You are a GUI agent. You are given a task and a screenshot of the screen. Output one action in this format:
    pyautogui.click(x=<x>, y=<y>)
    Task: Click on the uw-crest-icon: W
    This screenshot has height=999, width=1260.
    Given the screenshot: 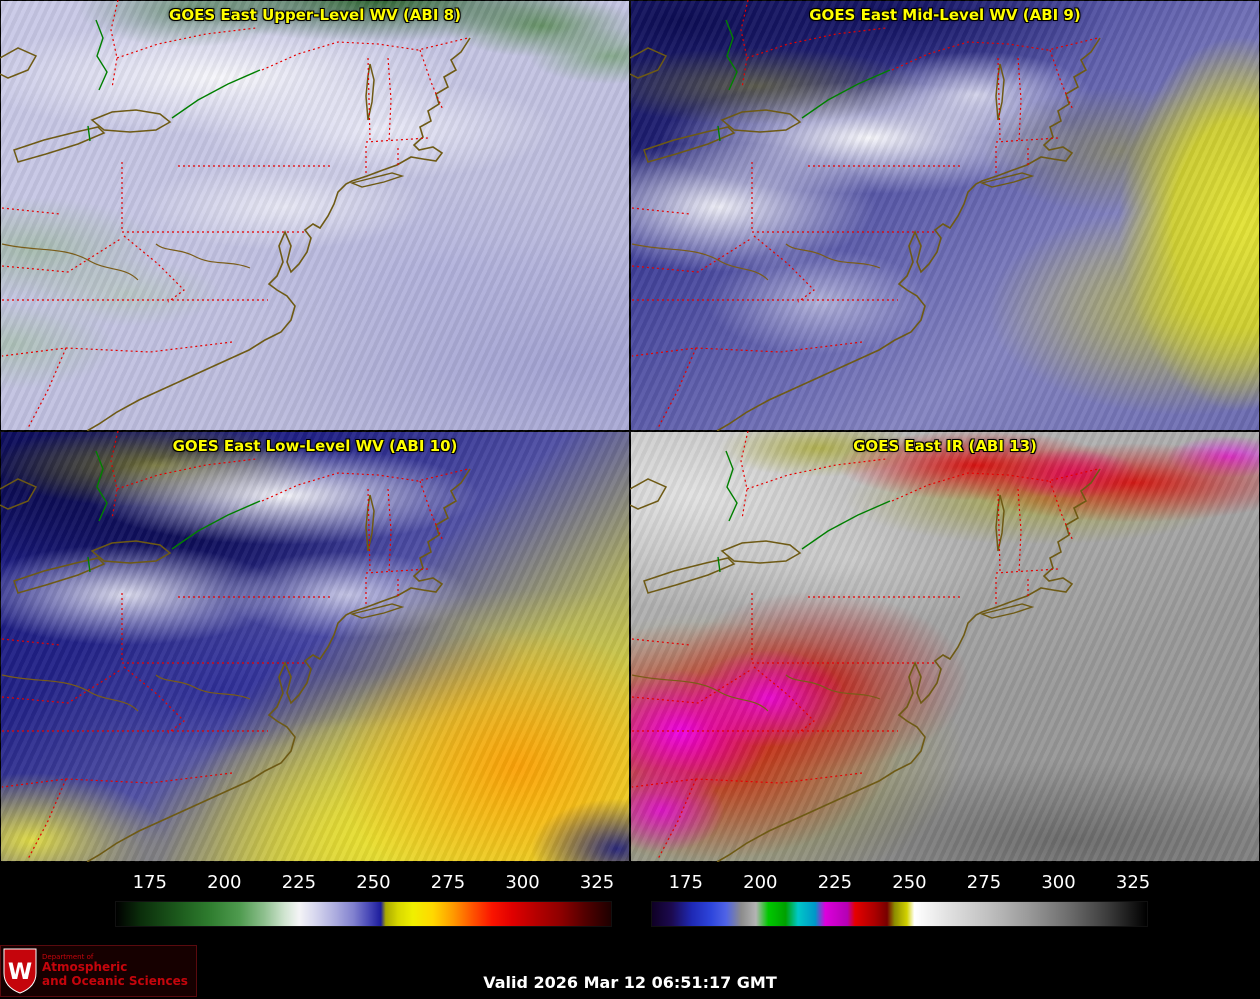 What is the action you would take?
    pyautogui.click(x=20, y=971)
    